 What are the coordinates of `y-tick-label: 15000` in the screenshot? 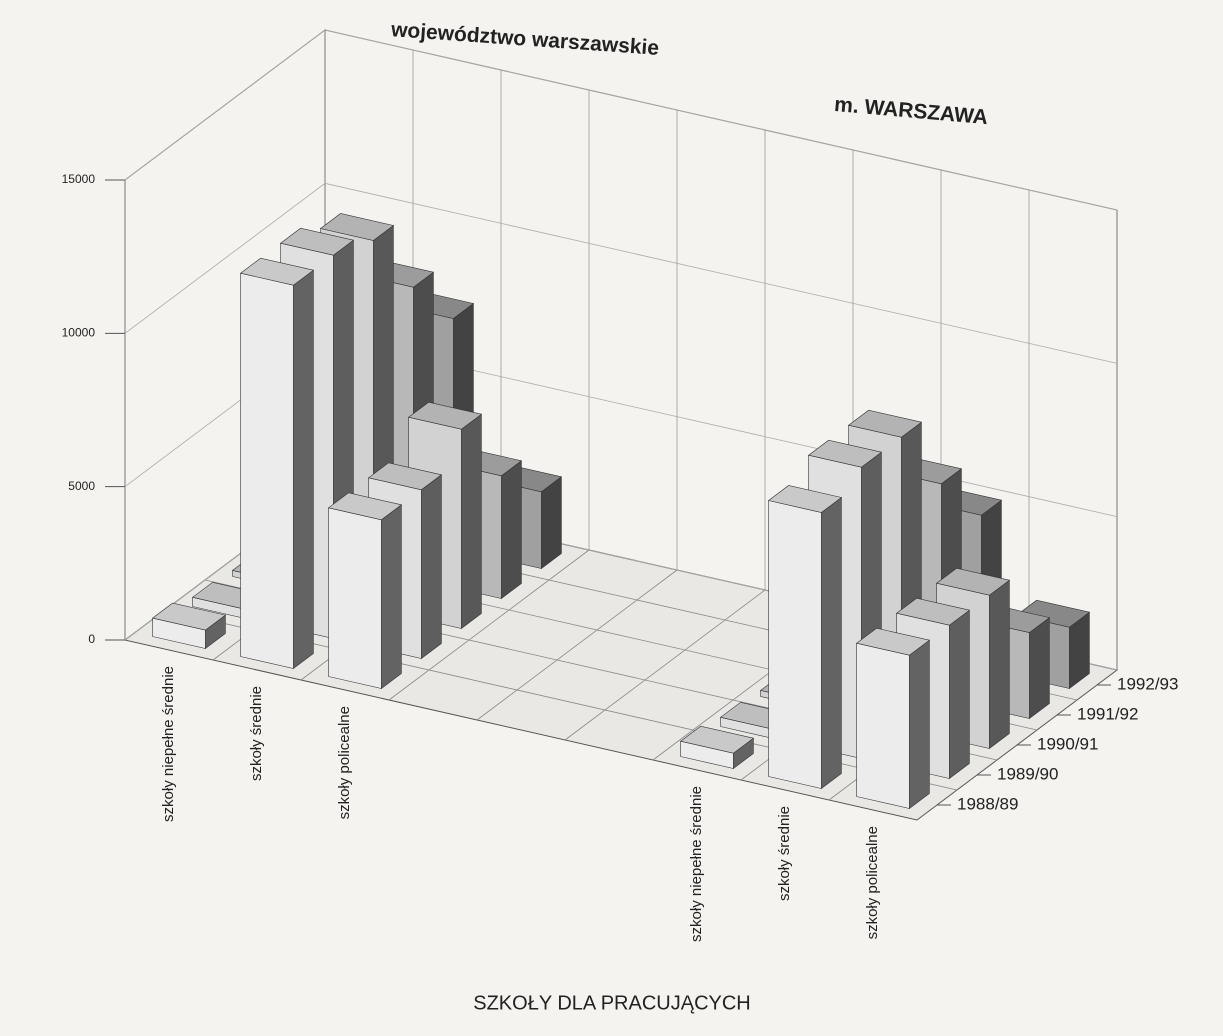 It's located at (79, 179).